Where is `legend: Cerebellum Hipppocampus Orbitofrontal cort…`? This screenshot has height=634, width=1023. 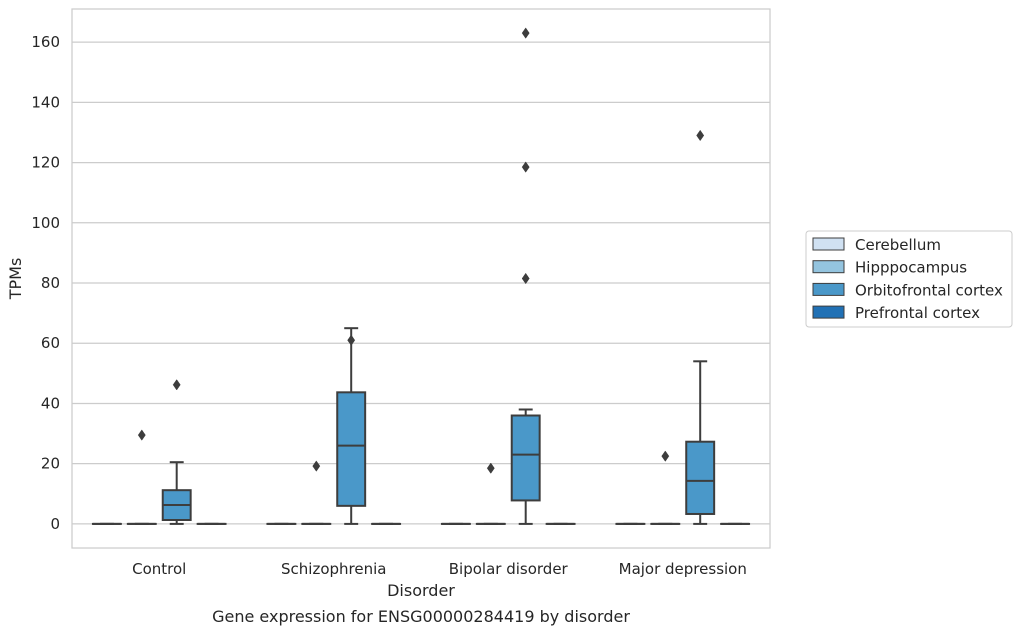
legend: Cerebellum Hipppocampus Orbitofrontal cort… is located at coordinates (909, 279).